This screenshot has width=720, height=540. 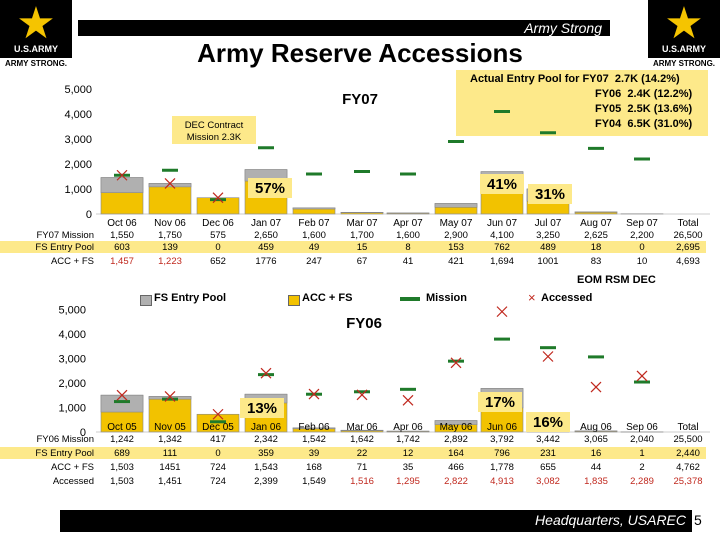 What do you see at coordinates (596, 261) in the screenshot?
I see `table-cell: 83` at bounding box center [596, 261].